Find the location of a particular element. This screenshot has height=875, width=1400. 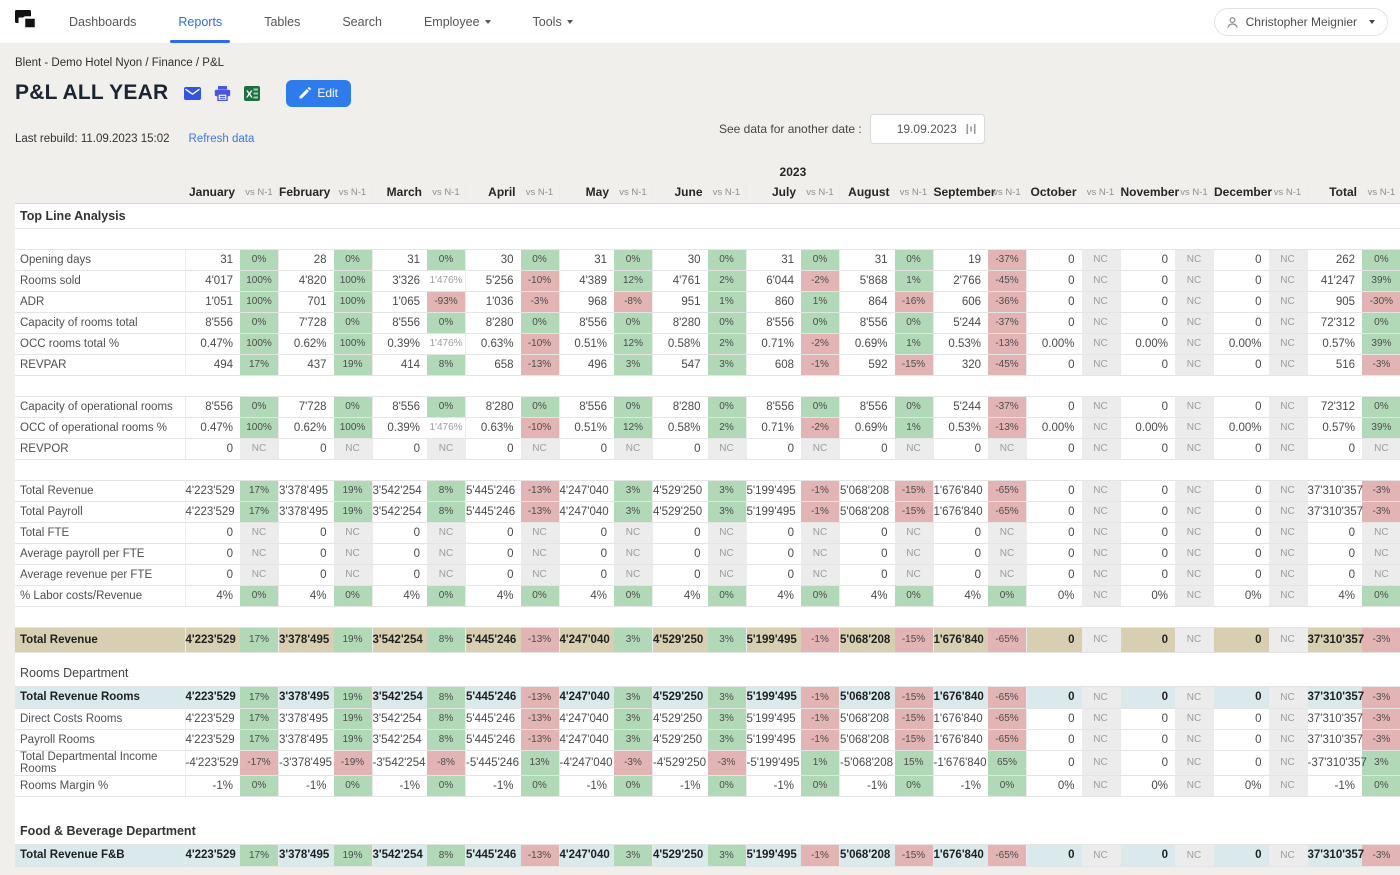

nav-item-reports: Reports is located at coordinates (200, 21).